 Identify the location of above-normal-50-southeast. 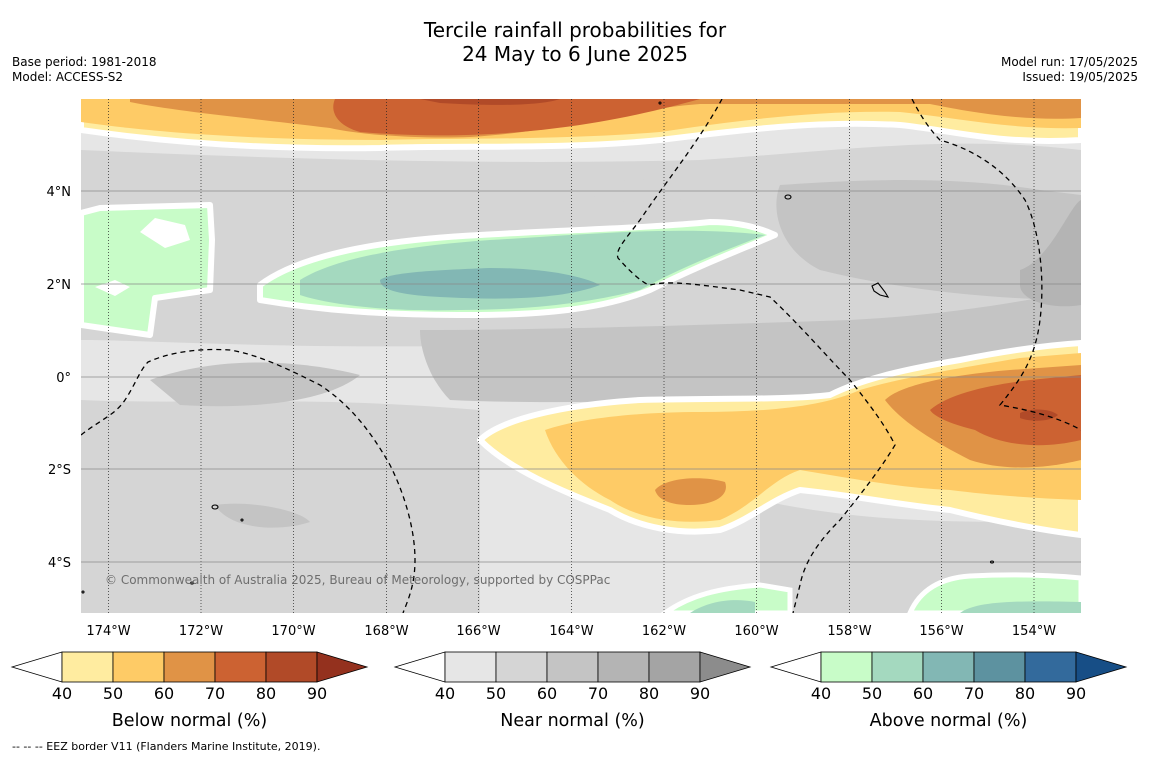
(1020, 607).